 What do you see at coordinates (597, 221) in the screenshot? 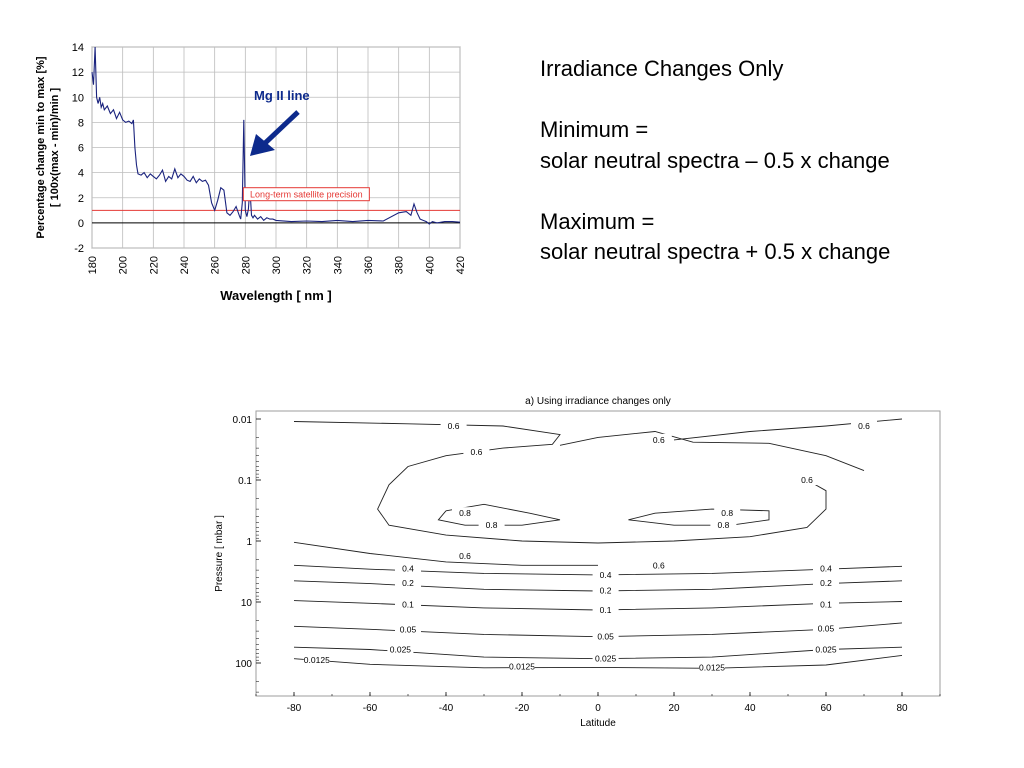
I see `maximum-label: Maximum =` at bounding box center [597, 221].